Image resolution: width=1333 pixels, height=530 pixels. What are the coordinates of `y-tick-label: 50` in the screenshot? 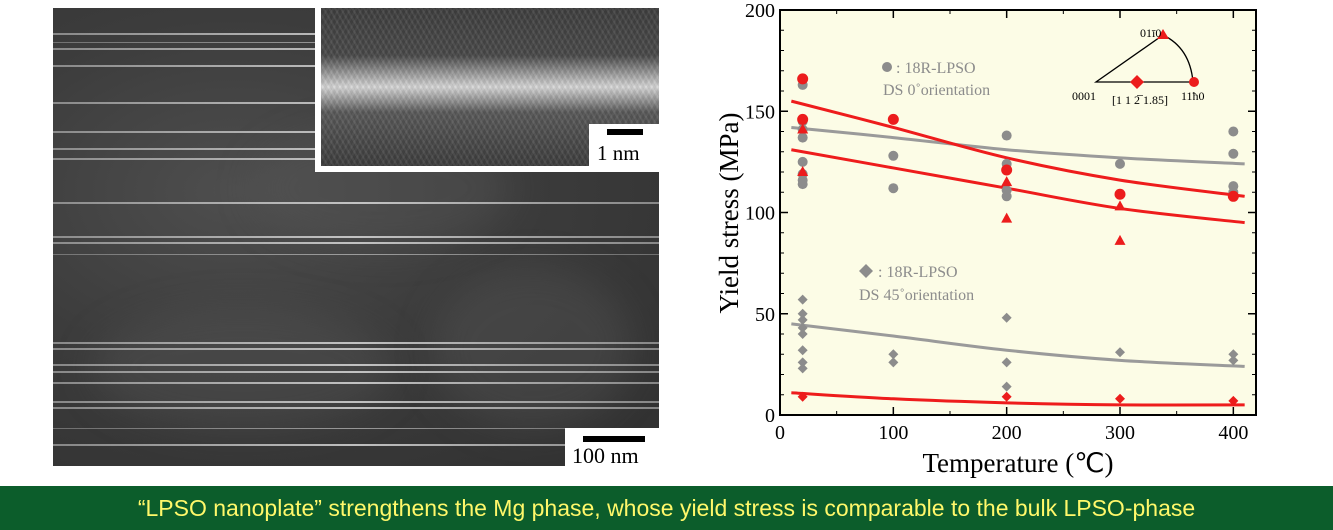 It's located at (765, 315).